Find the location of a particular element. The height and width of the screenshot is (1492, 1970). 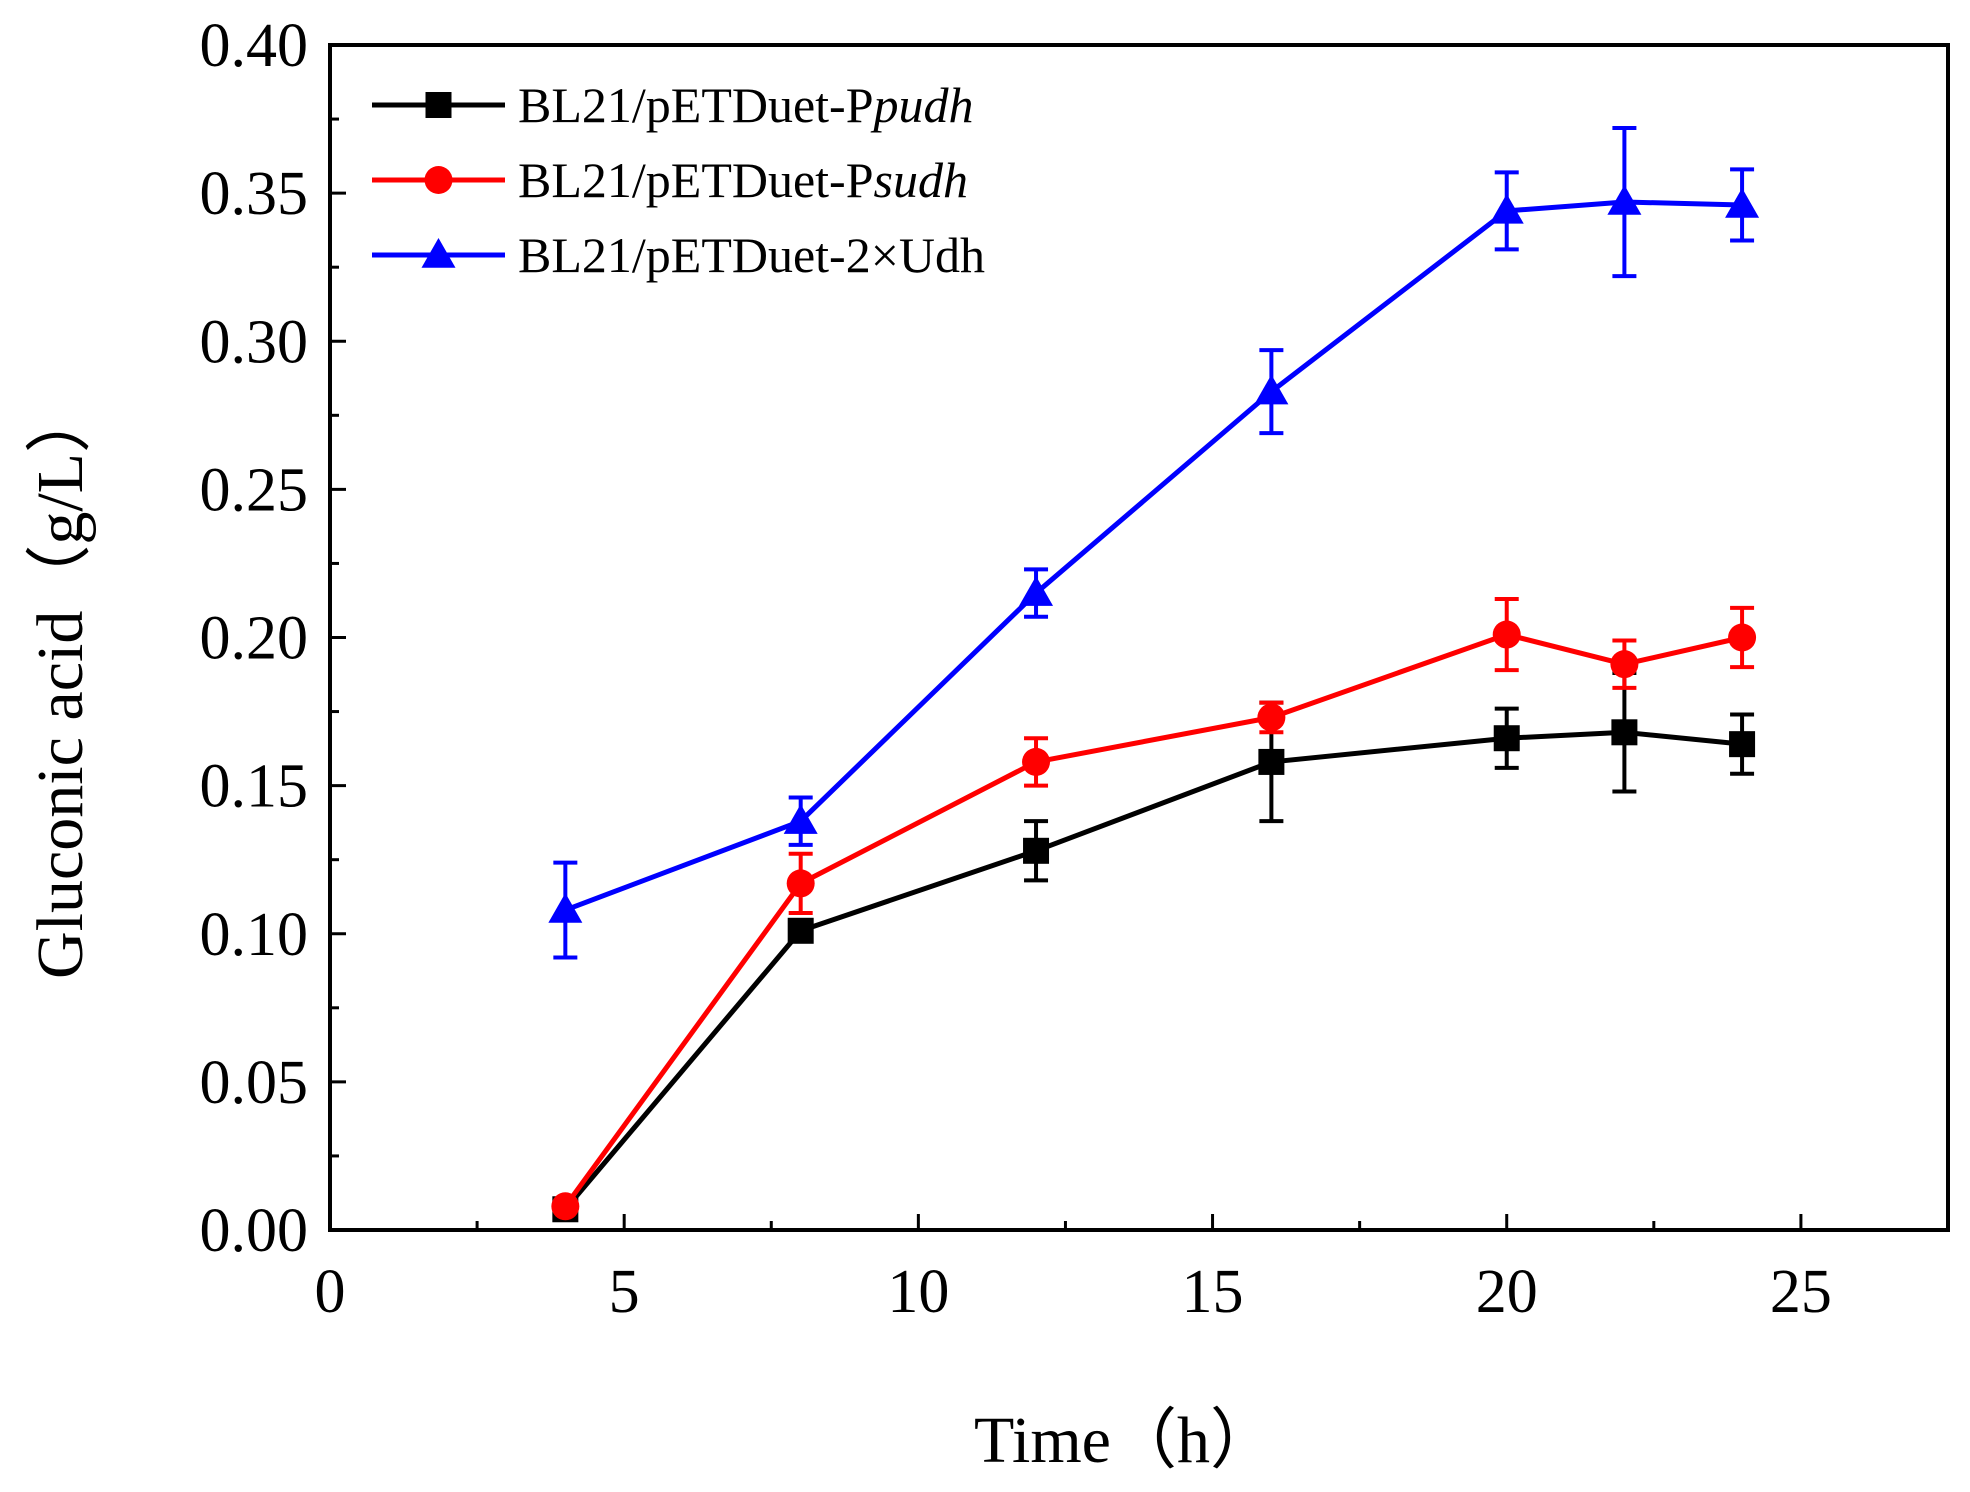

y-tick-label: 0.40 is located at coordinates (254, 46).